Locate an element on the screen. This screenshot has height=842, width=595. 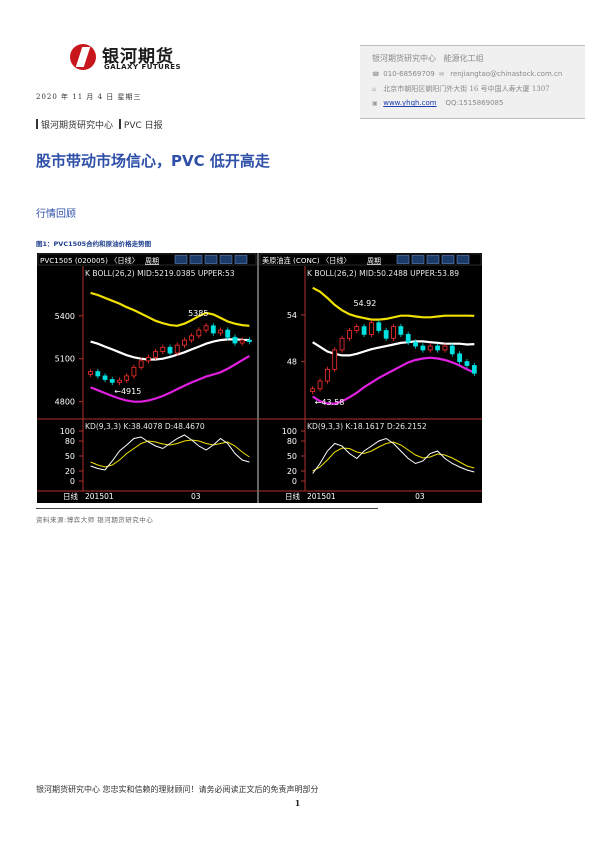
logo-name-en: GALAXY FUTURES is located at coordinates (143, 67).